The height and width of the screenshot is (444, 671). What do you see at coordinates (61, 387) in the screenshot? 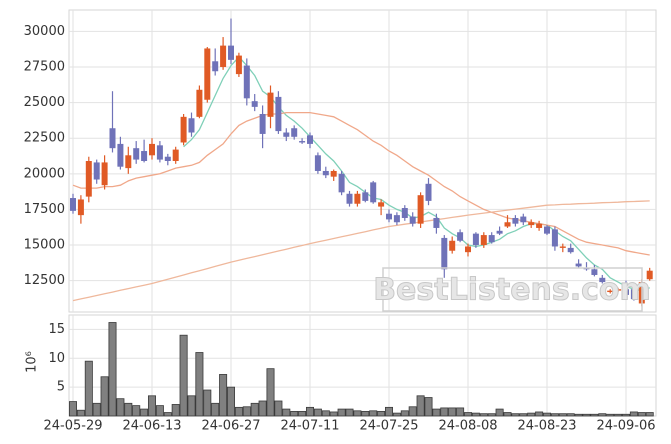
I see `y-tick-label: 5` at bounding box center [61, 387].